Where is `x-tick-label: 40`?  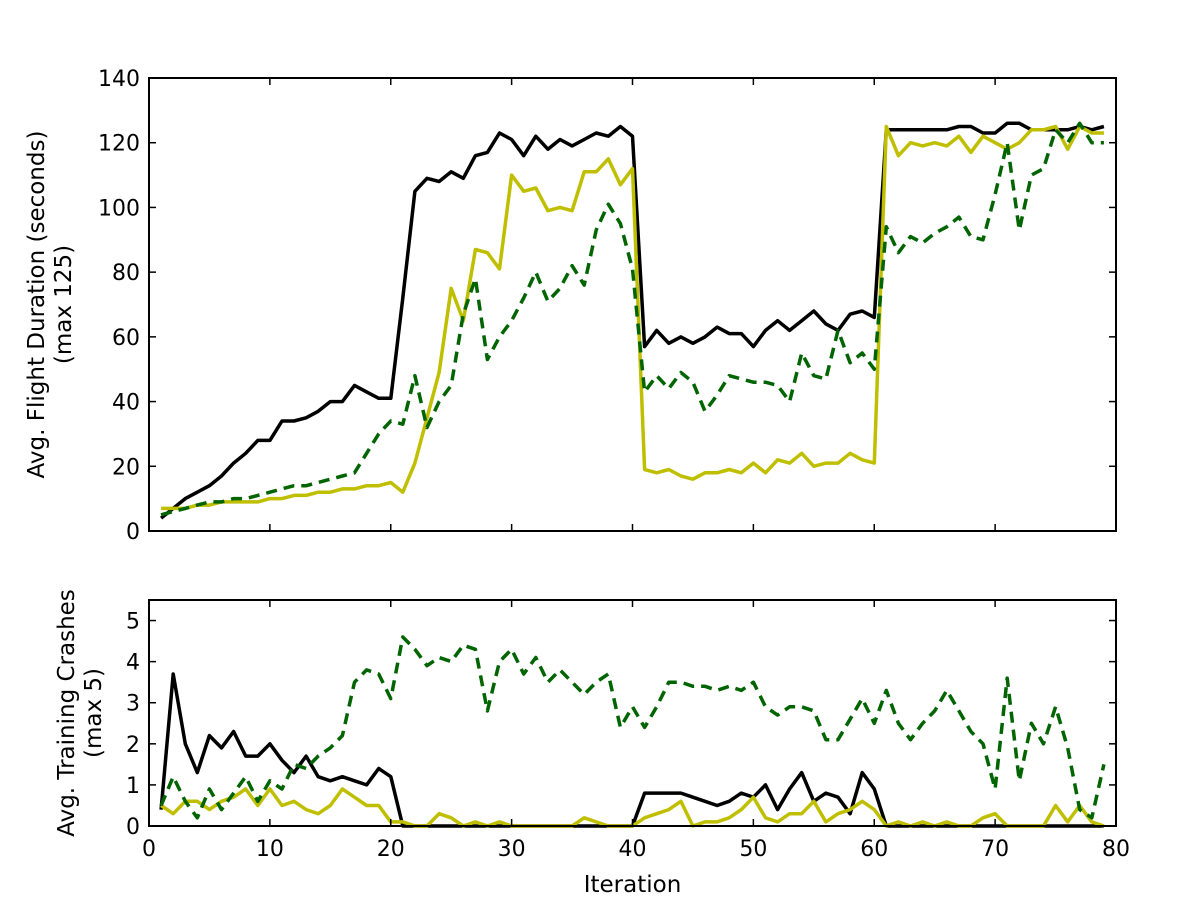
x-tick-label: 40 is located at coordinates (633, 849).